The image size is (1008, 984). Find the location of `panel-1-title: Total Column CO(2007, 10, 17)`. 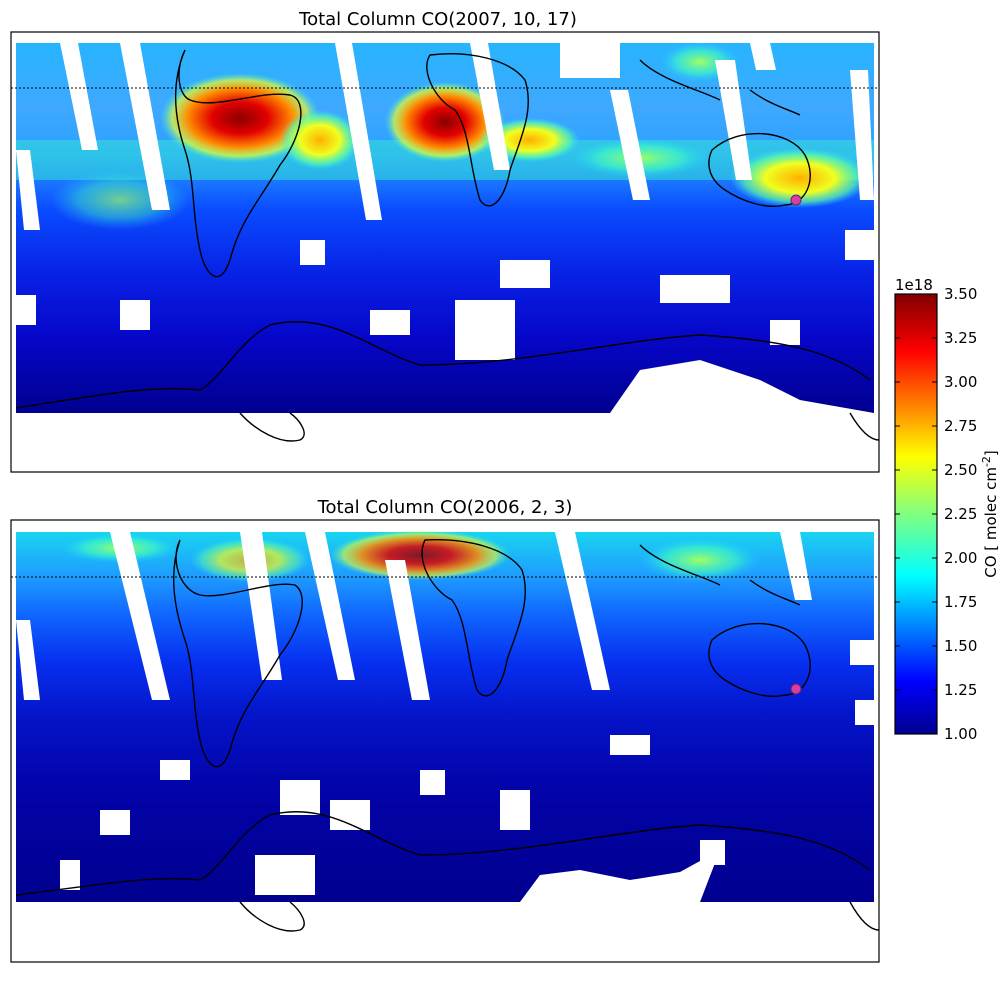

panel-1-title: Total Column CO(2007, 10, 17) is located at coordinates (437, 19).